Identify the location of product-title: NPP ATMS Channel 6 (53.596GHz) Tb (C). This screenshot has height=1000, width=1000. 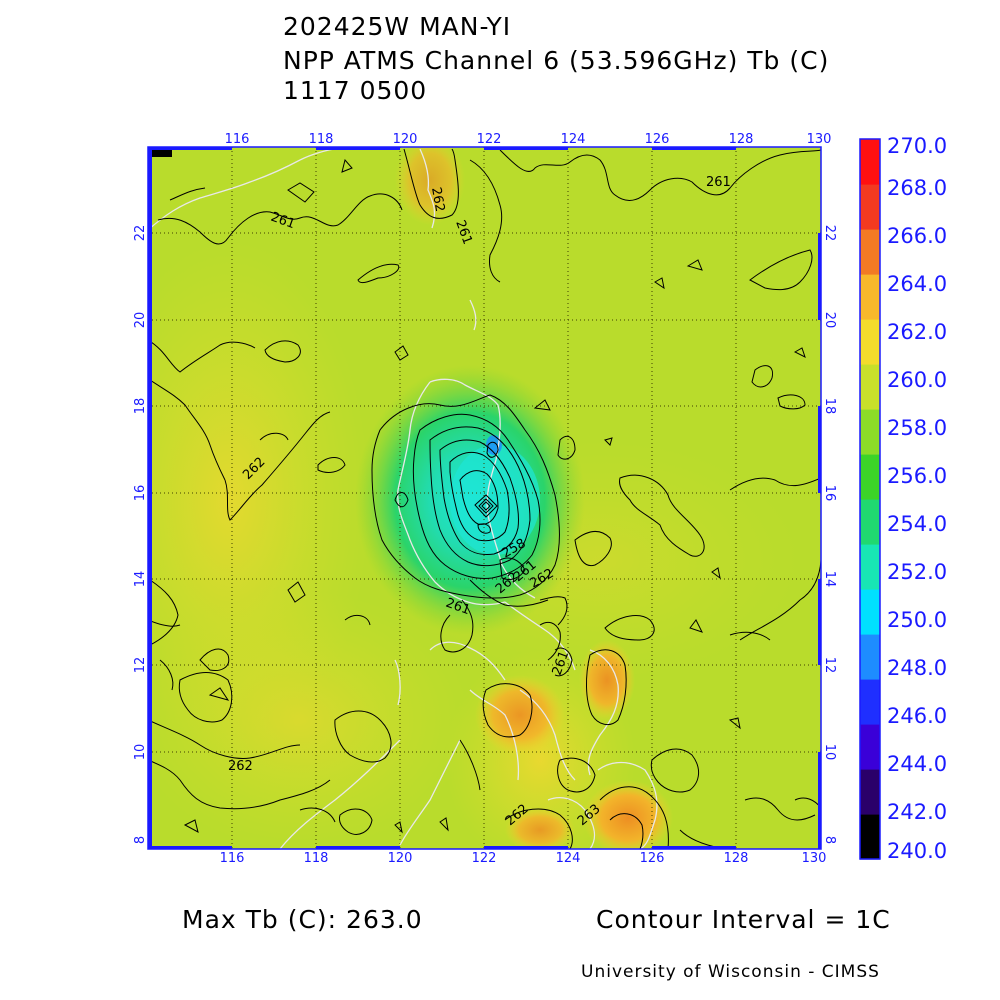
(556, 60).